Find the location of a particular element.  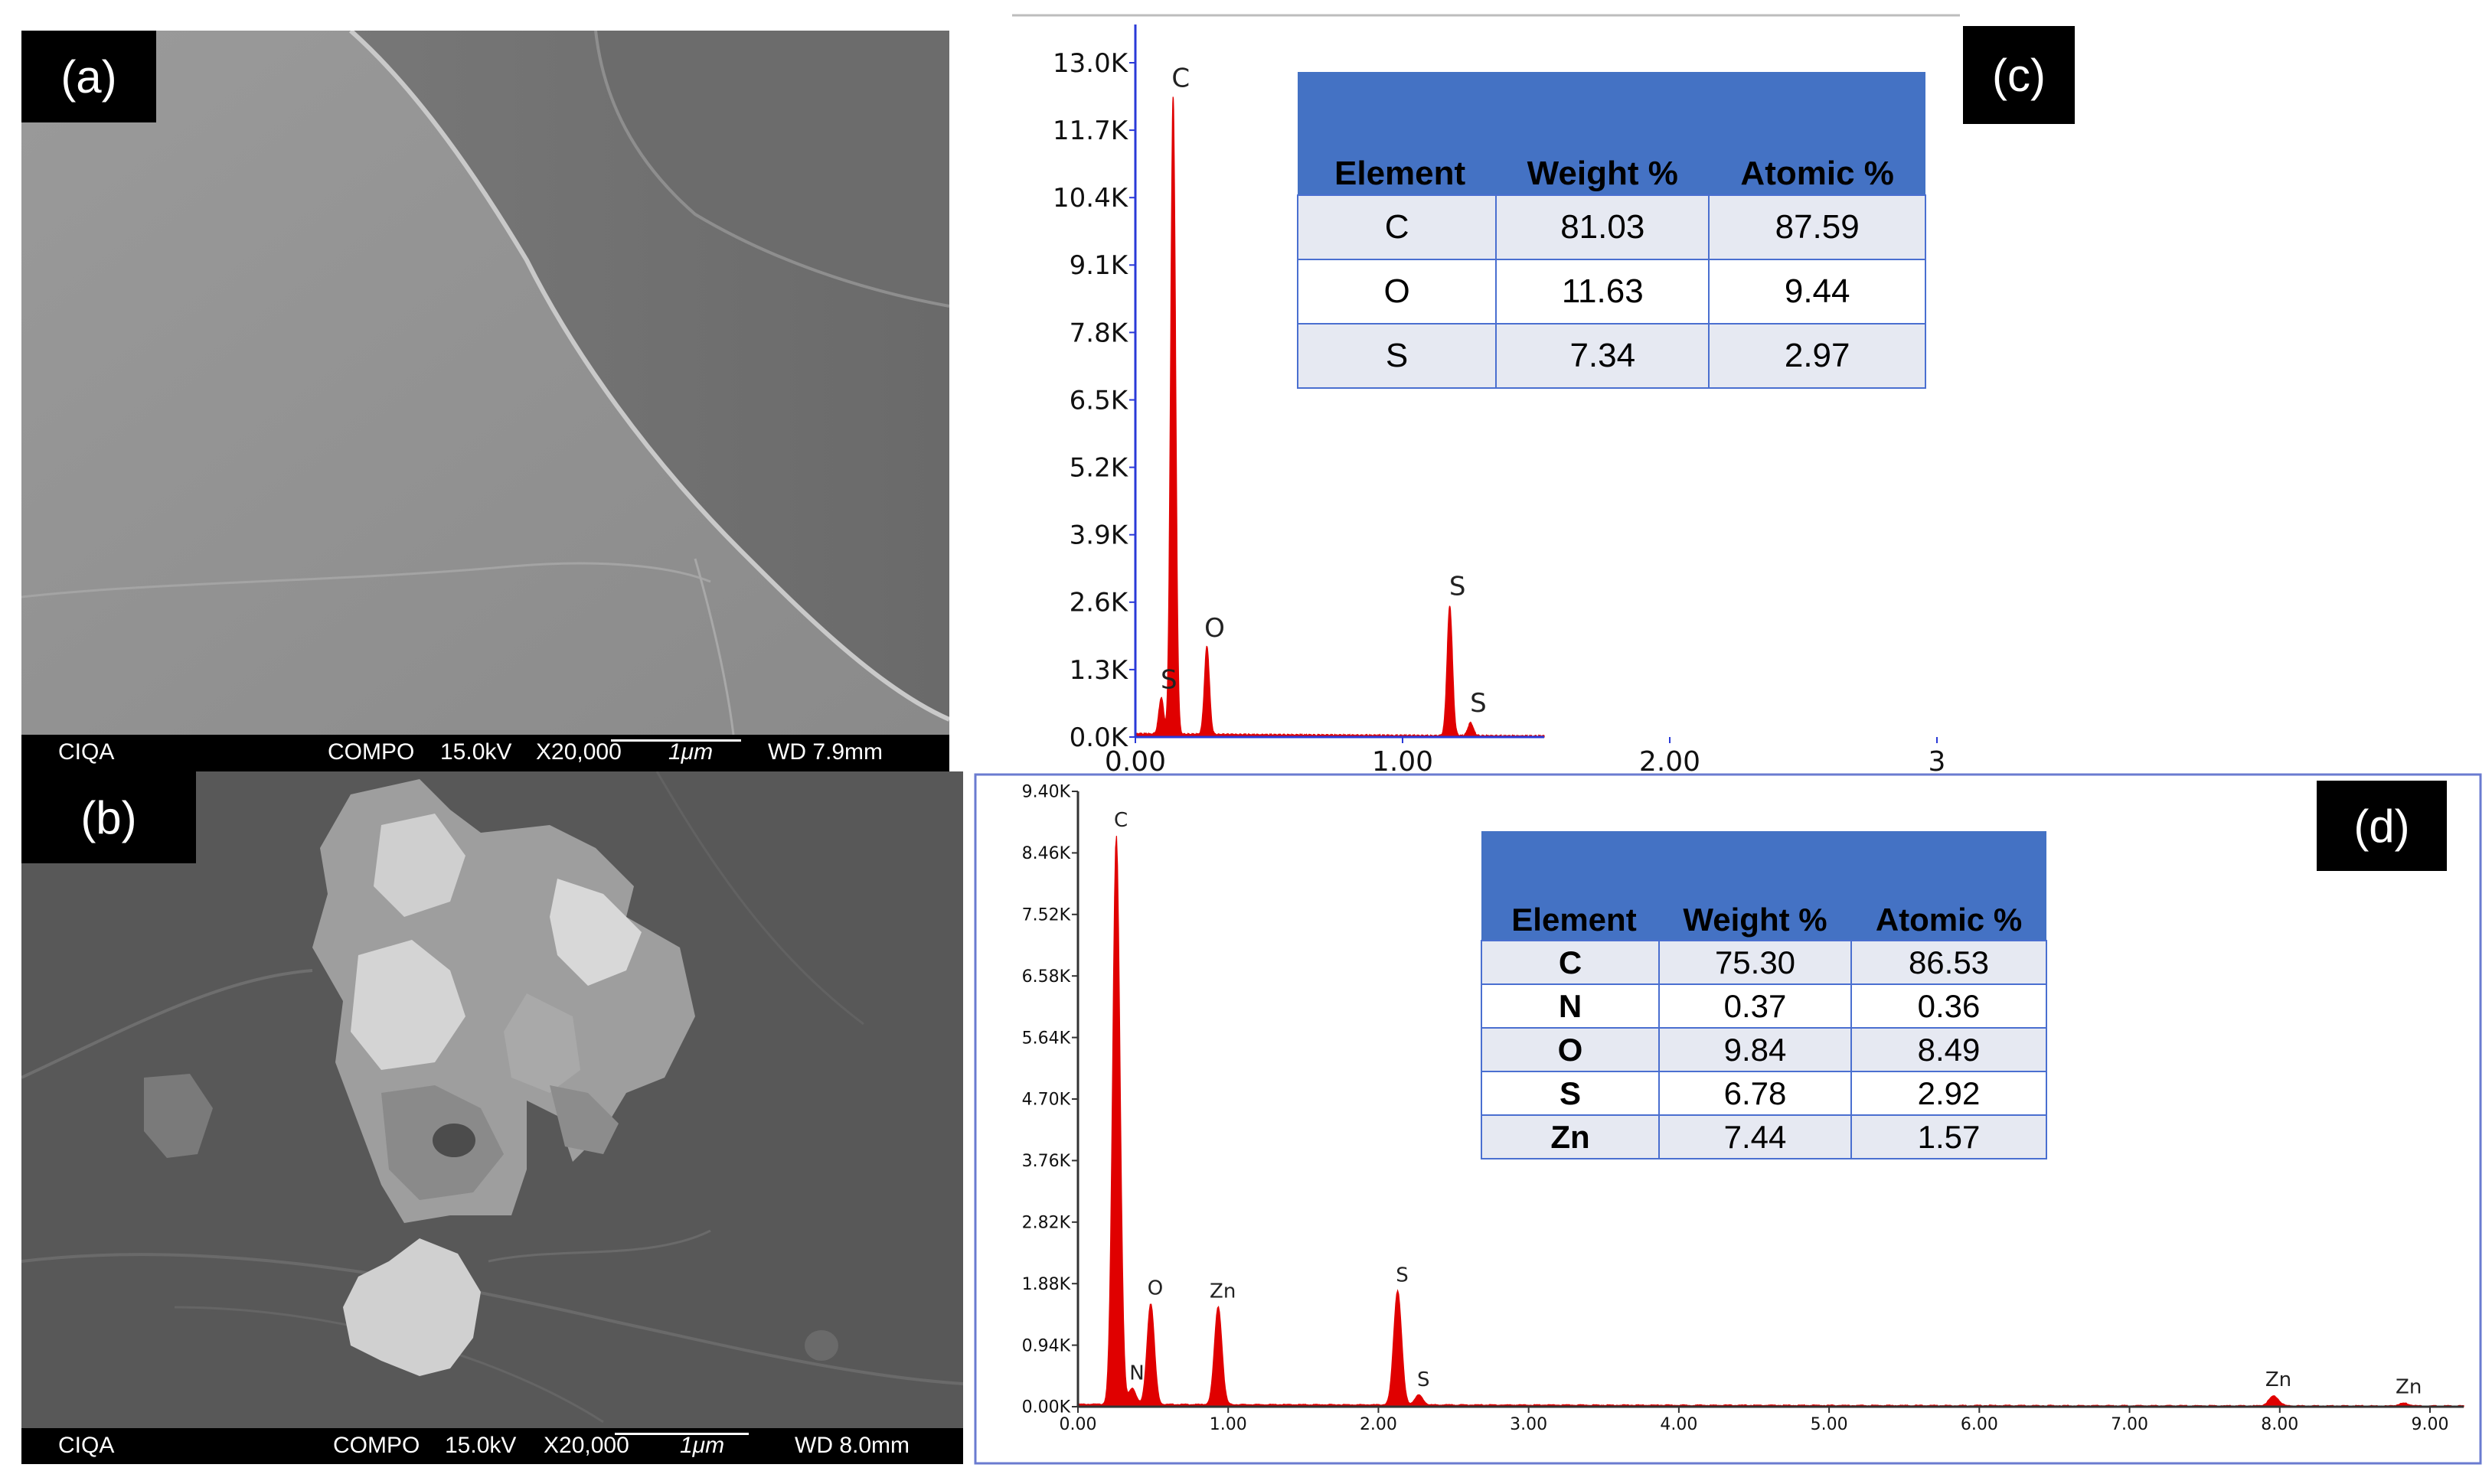

x-tick-label: 0.00 is located at coordinates (1135, 759).